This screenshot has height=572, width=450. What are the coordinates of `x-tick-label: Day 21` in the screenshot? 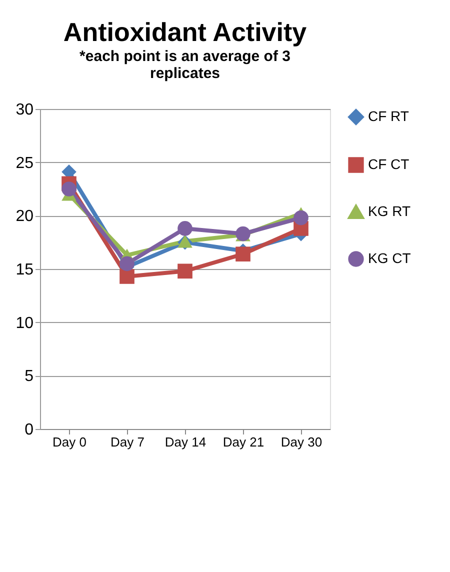 It's located at (243, 442).